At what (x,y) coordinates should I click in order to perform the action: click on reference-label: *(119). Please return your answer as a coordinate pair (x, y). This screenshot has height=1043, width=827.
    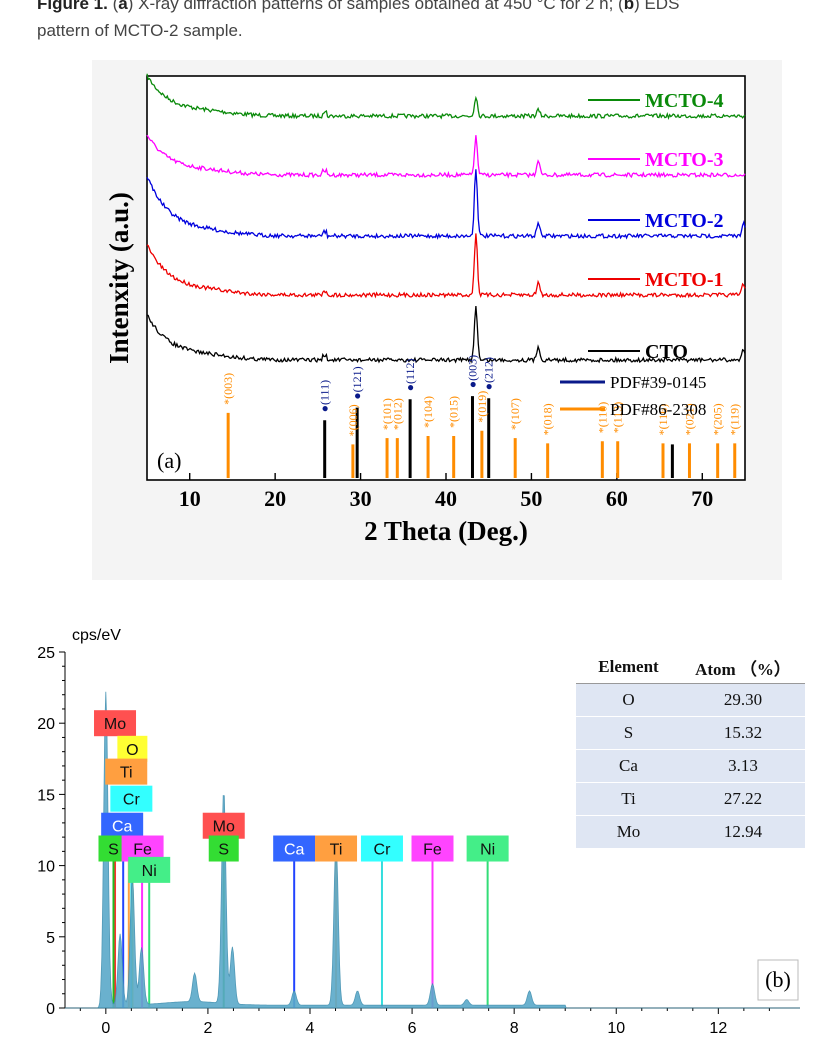
    Looking at the image, I should click on (735, 420).